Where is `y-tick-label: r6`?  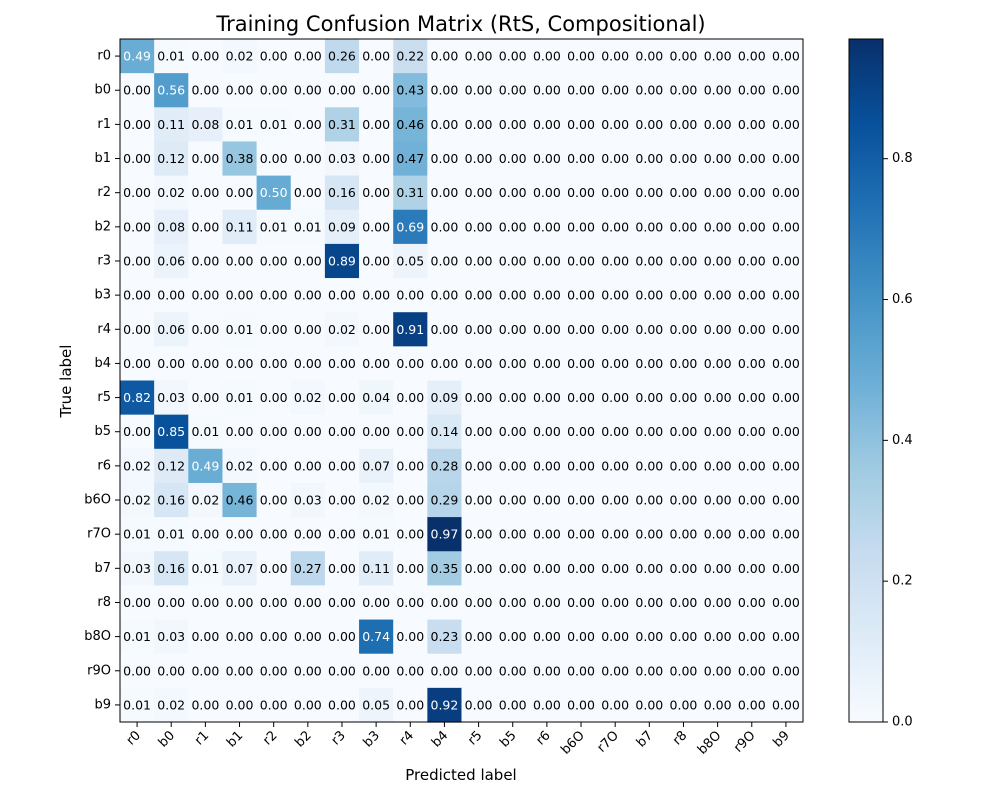 y-tick-label: r6 is located at coordinates (104, 465).